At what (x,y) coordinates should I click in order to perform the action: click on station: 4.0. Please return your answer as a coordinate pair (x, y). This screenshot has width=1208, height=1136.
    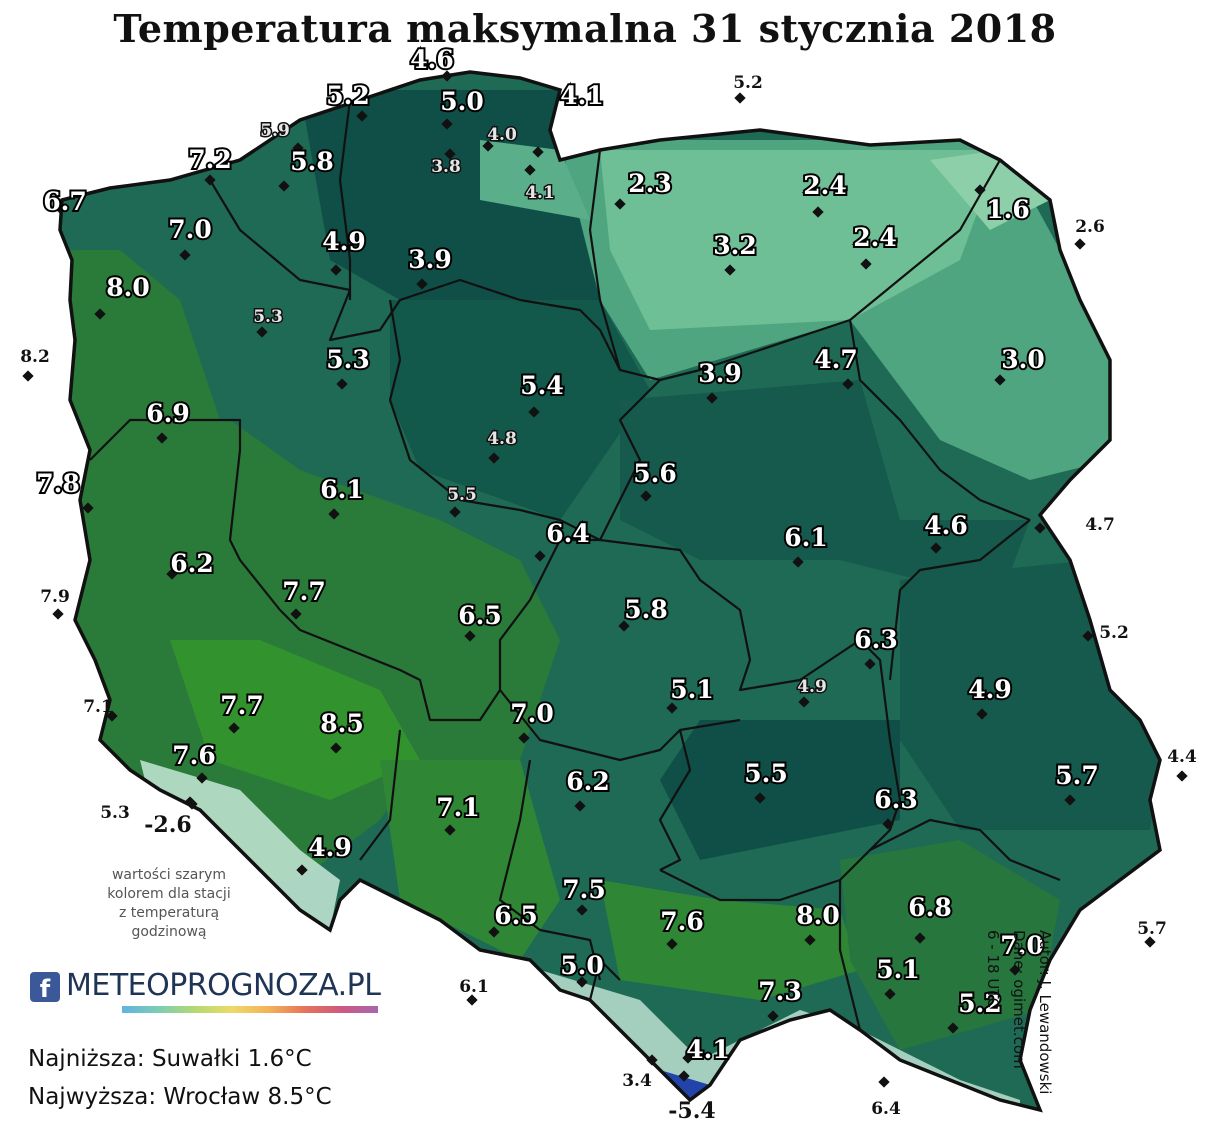
    Looking at the image, I should click on (500, 138).